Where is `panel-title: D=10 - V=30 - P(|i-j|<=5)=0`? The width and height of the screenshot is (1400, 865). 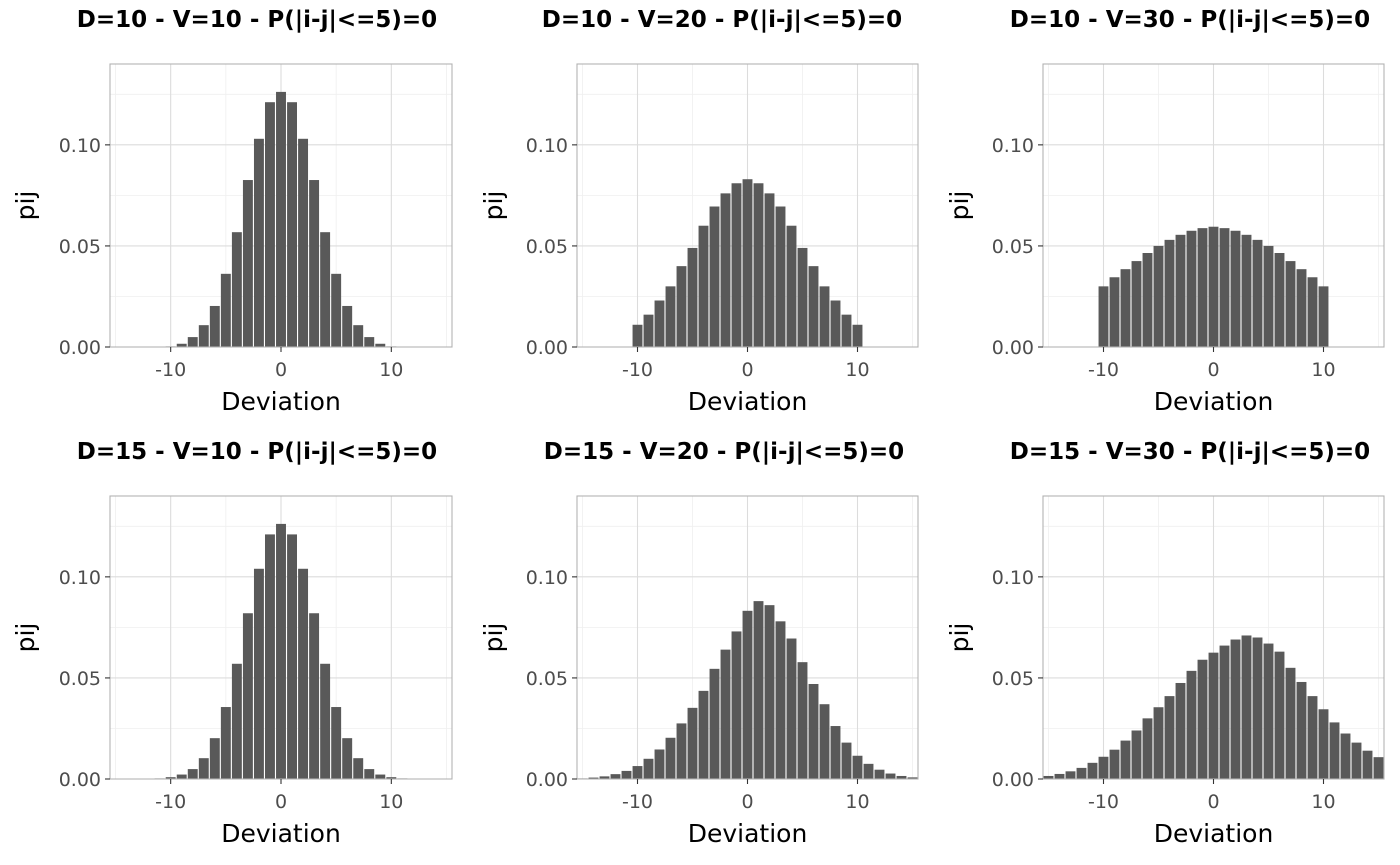 panel-title: D=10 - V=30 - P(|i-j|<=5)=0 is located at coordinates (1190, 20).